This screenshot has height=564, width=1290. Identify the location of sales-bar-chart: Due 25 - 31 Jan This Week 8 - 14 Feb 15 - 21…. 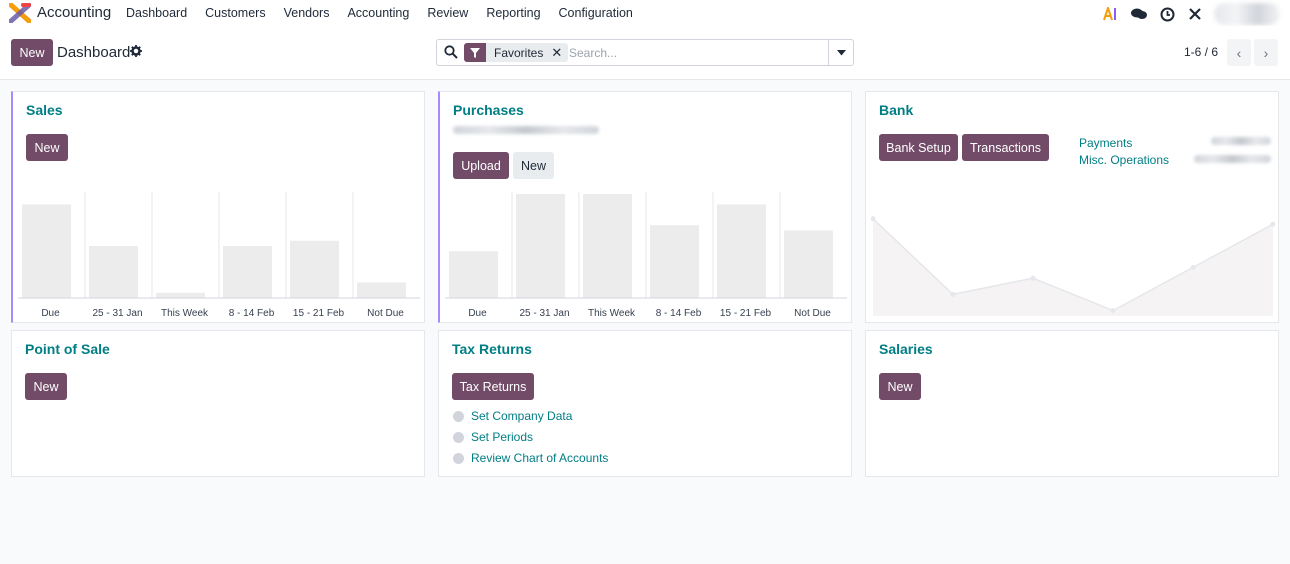
(219, 257).